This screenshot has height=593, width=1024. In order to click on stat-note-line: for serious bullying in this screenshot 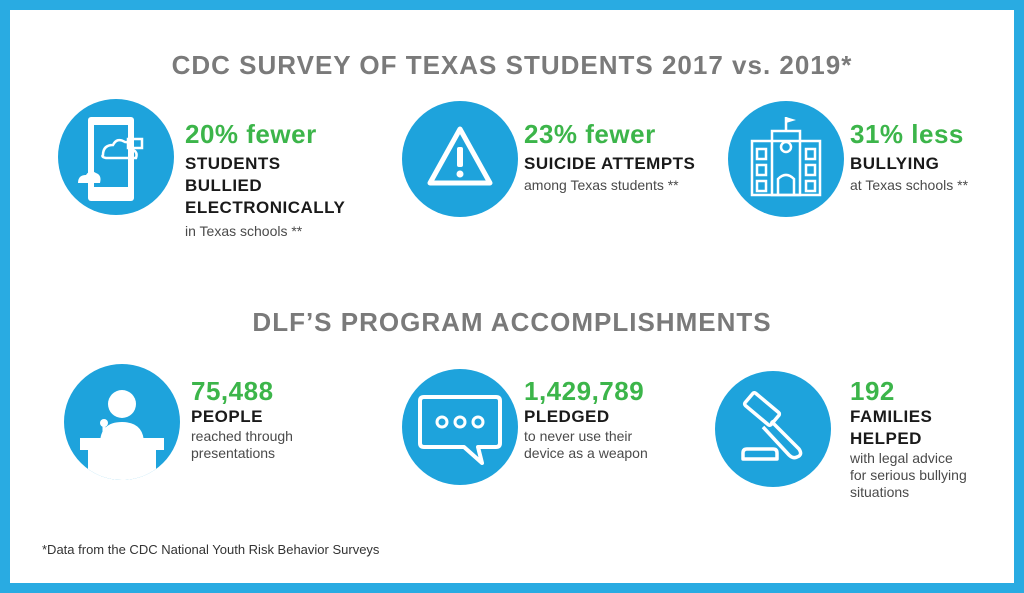, I will do `click(908, 475)`.